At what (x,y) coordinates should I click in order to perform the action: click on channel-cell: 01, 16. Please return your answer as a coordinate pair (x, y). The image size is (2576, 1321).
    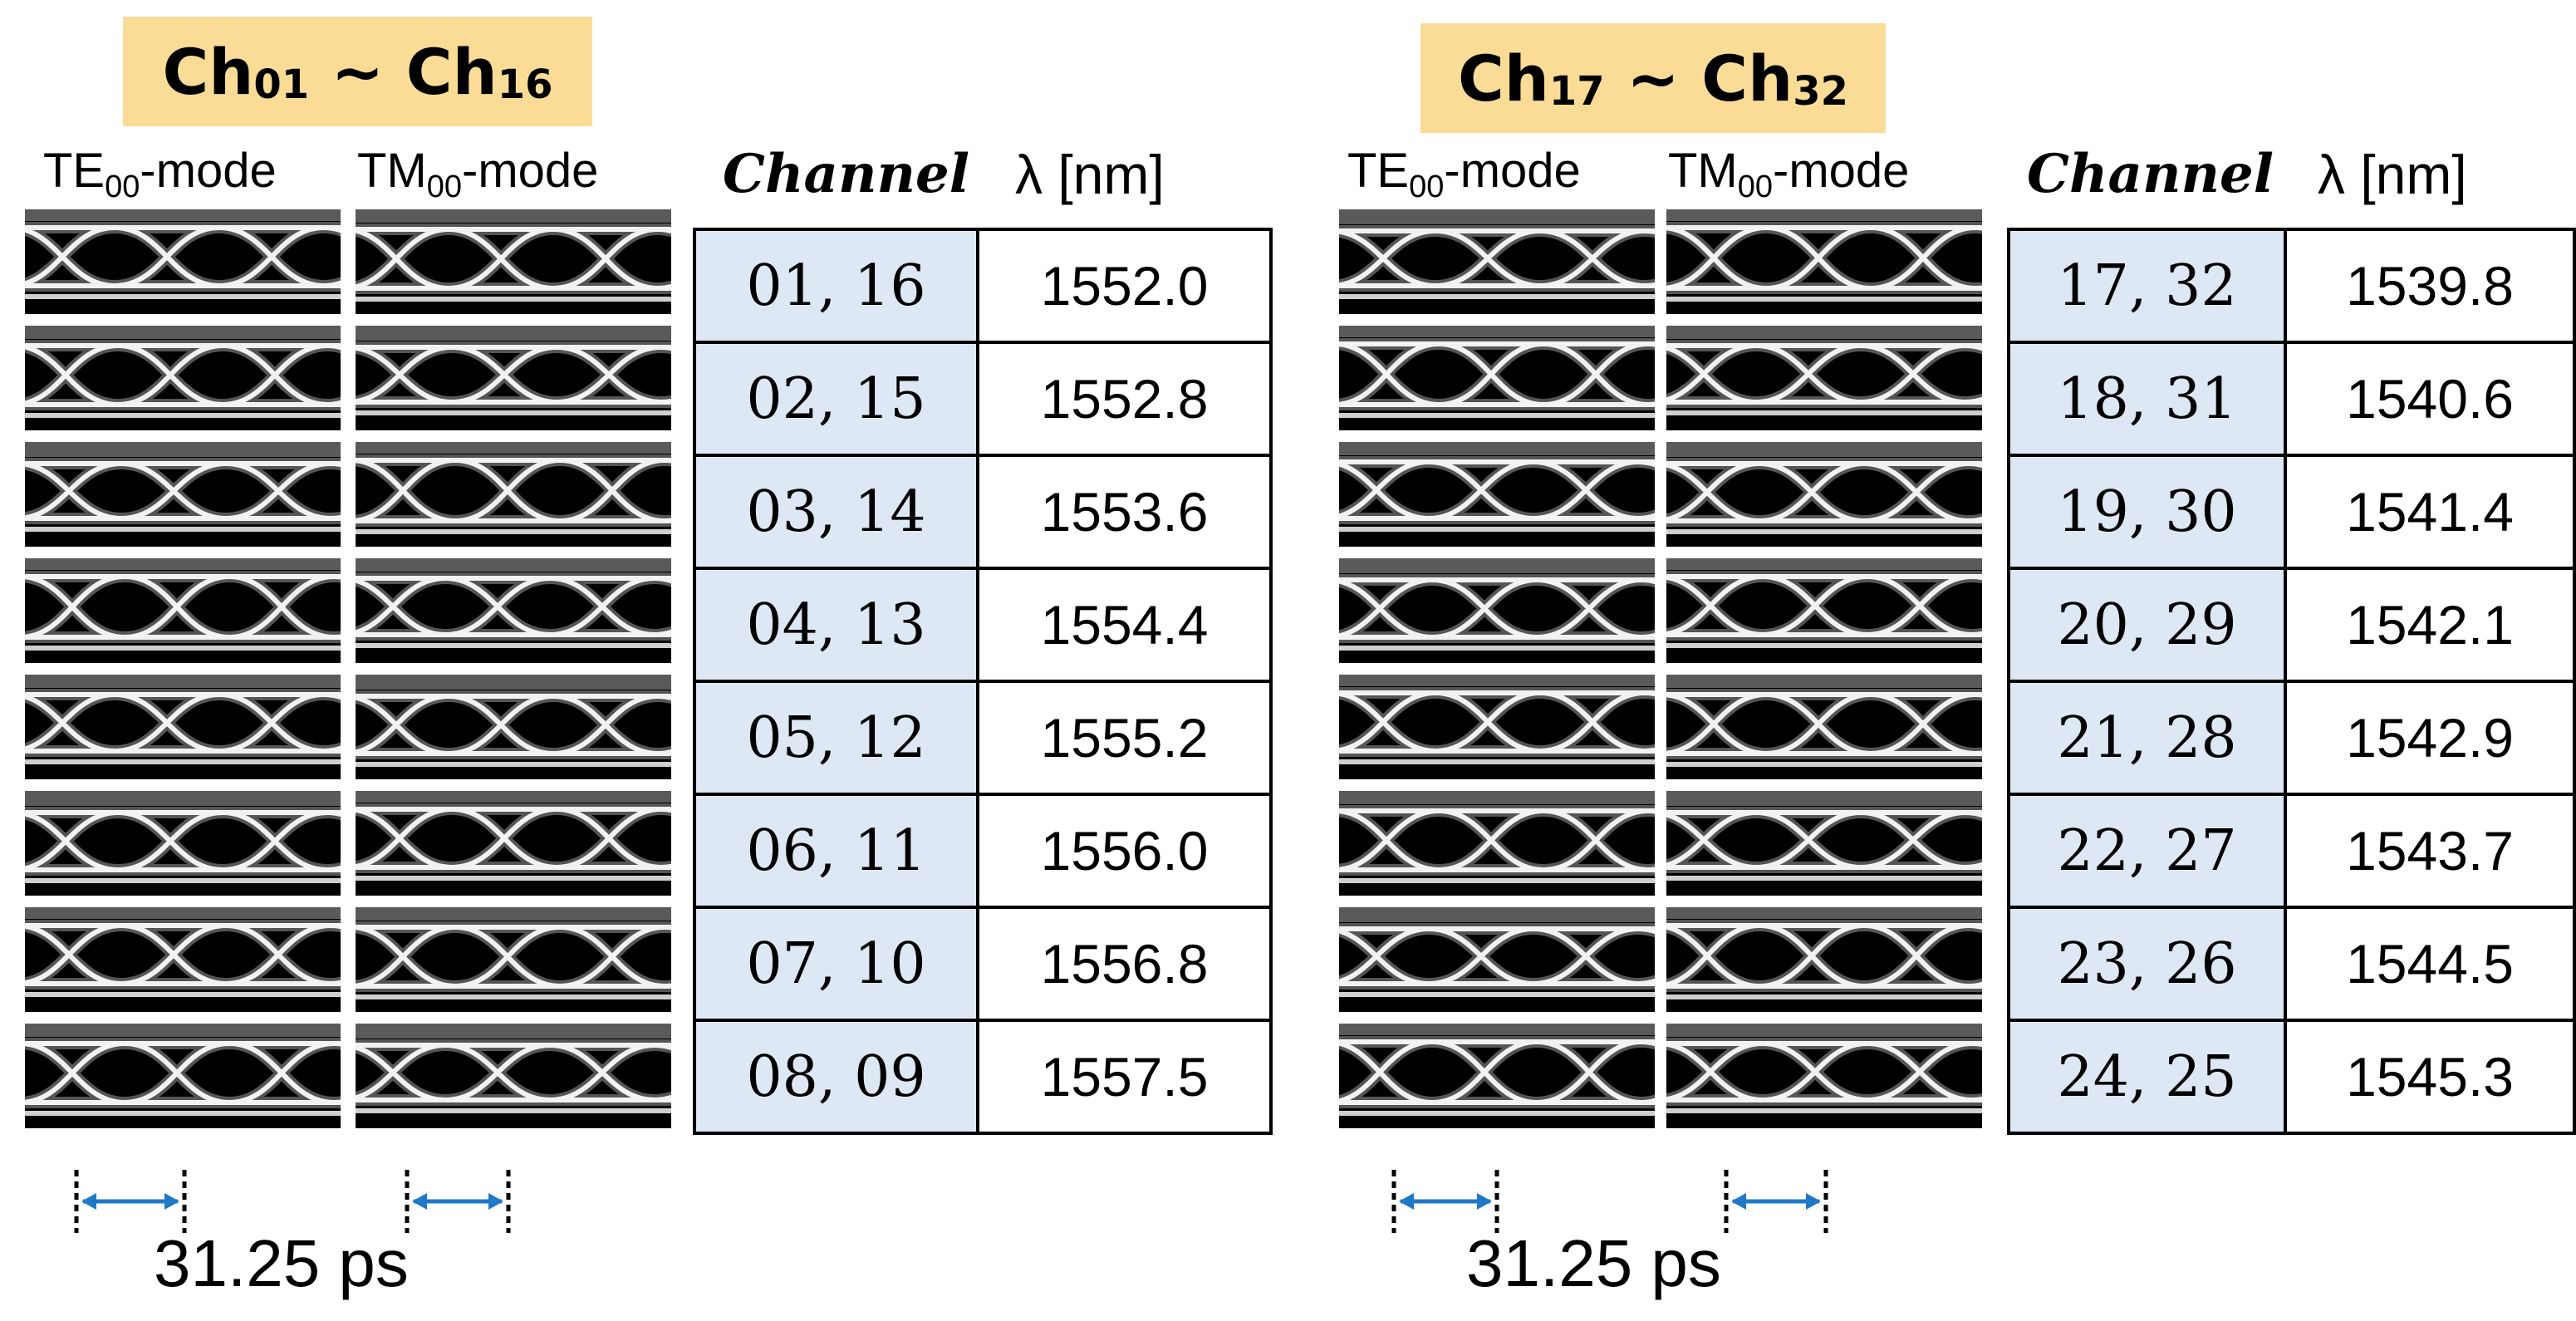
    Looking at the image, I should click on (836, 286).